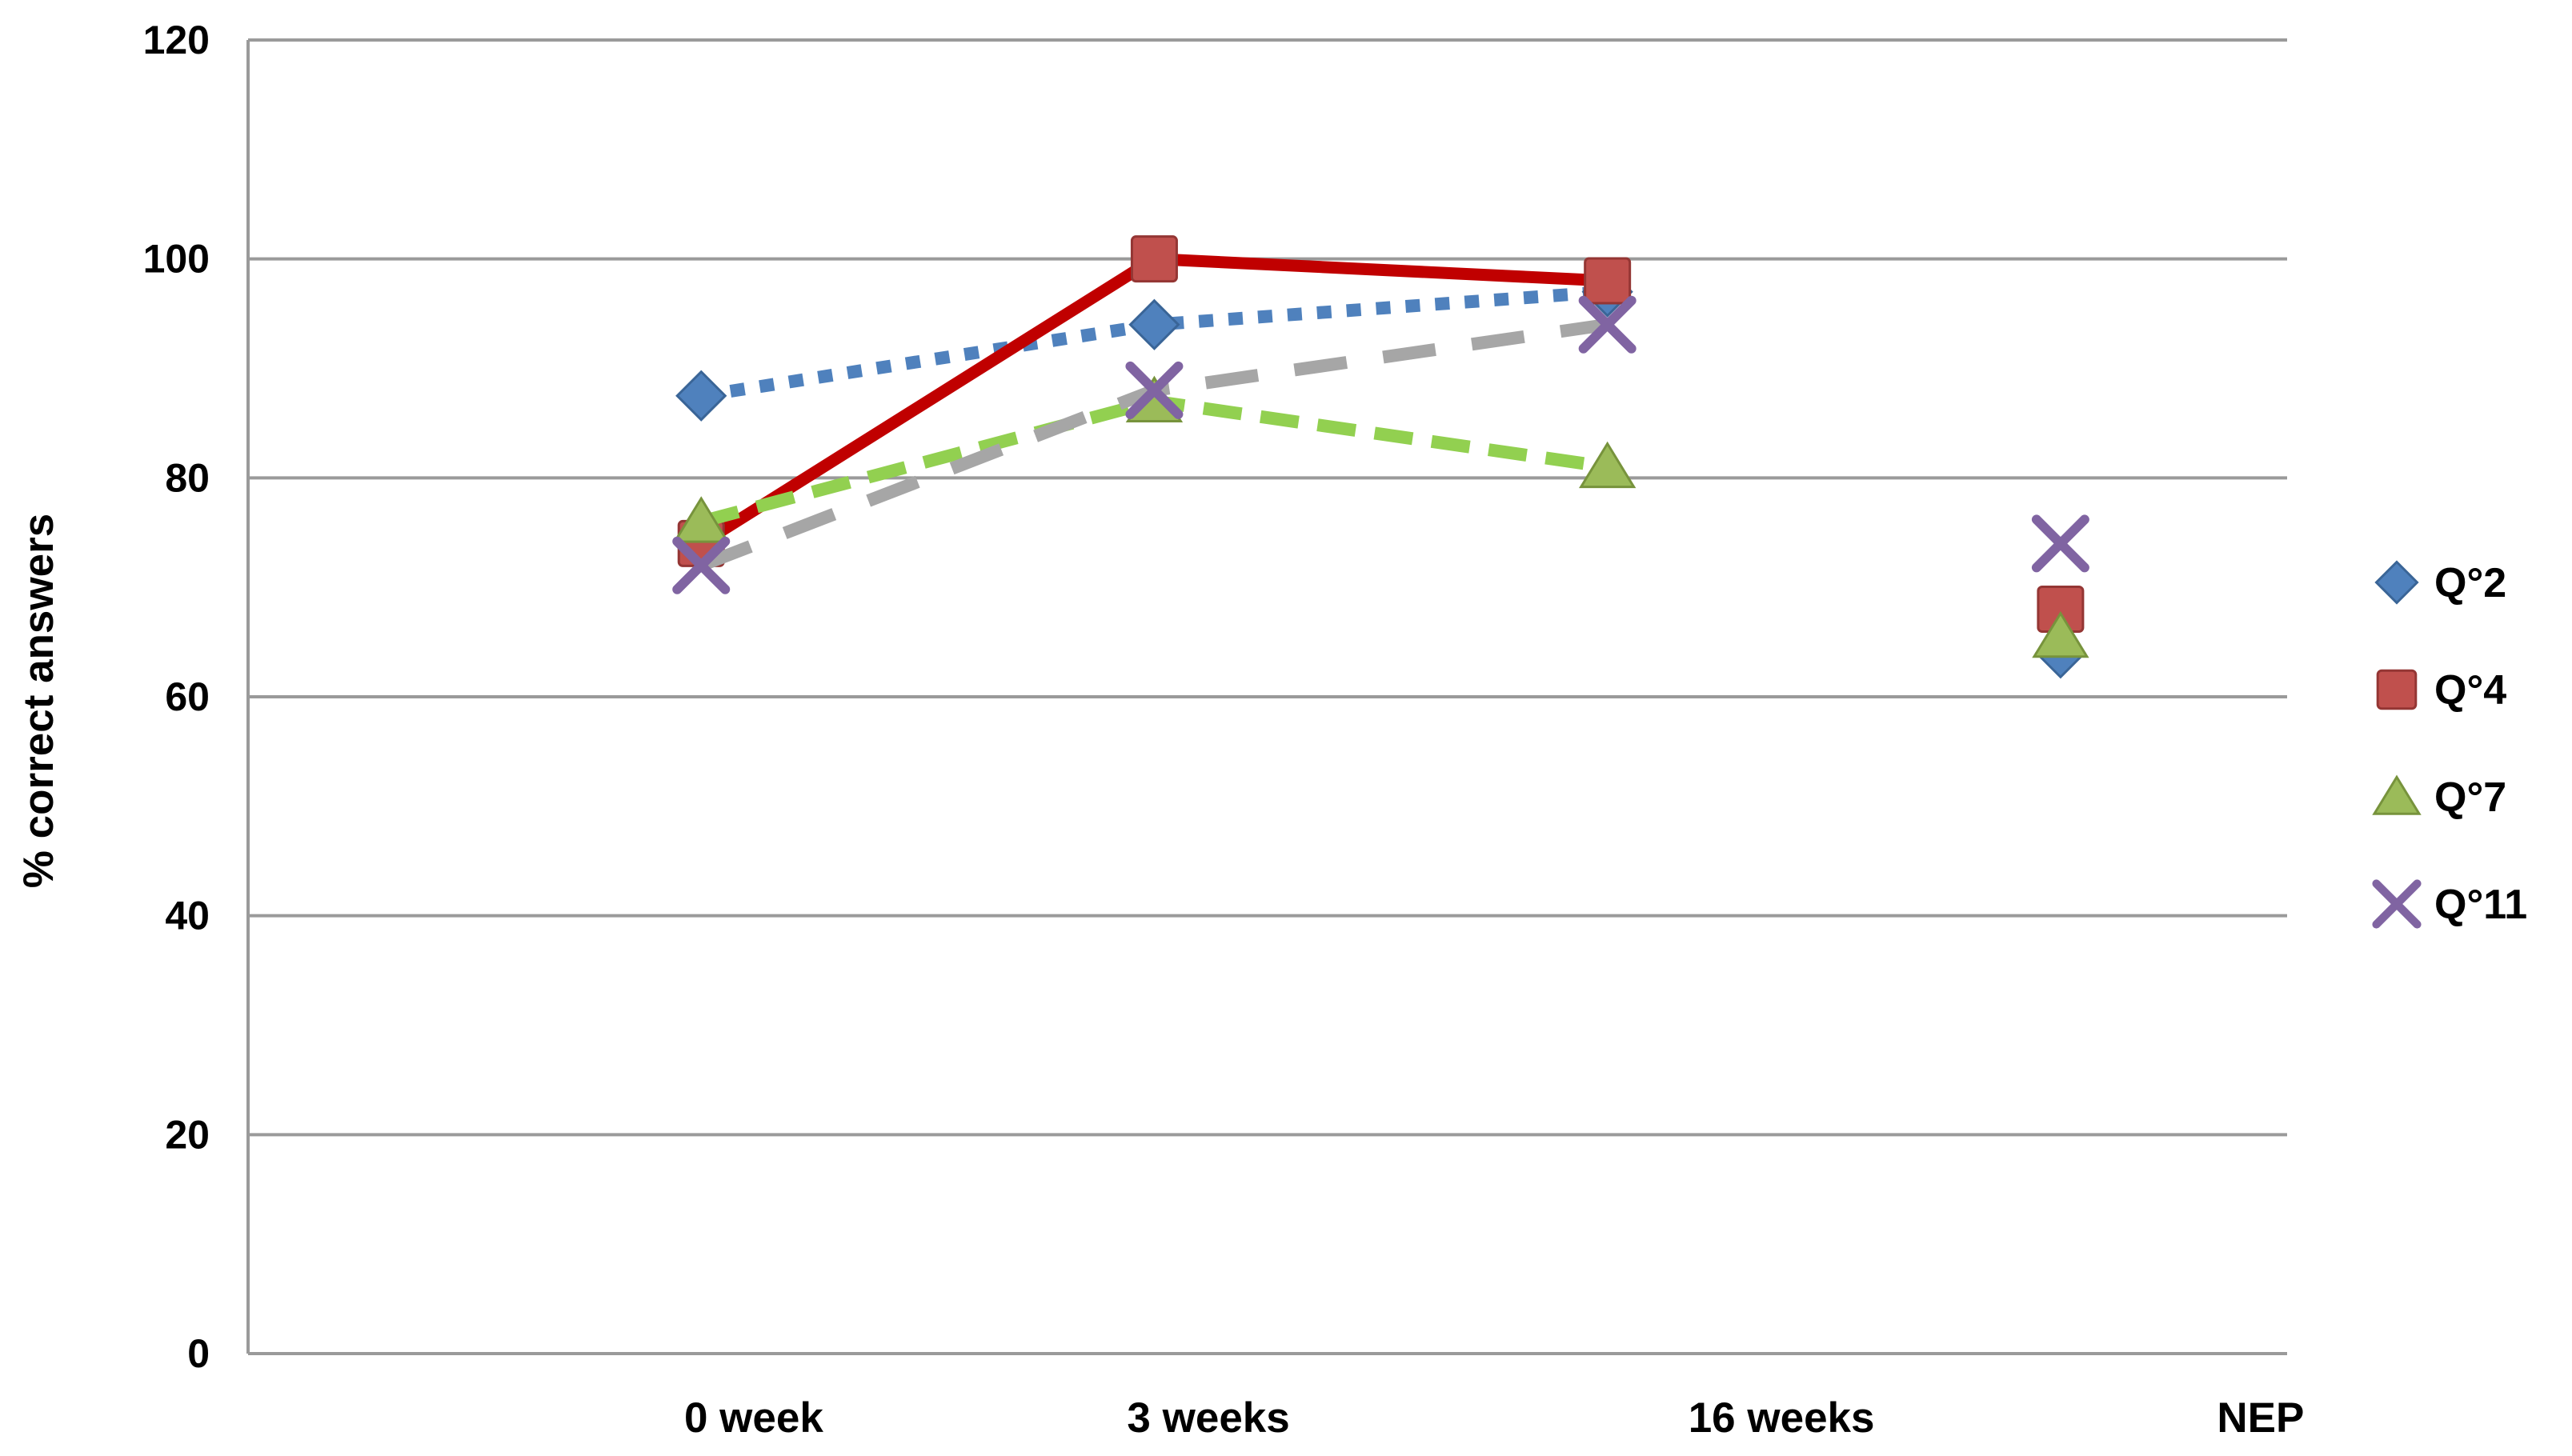 The image size is (2572, 1456). Describe the element at coordinates (2396, 582) in the screenshot. I see `legend-marker-q2` at that location.